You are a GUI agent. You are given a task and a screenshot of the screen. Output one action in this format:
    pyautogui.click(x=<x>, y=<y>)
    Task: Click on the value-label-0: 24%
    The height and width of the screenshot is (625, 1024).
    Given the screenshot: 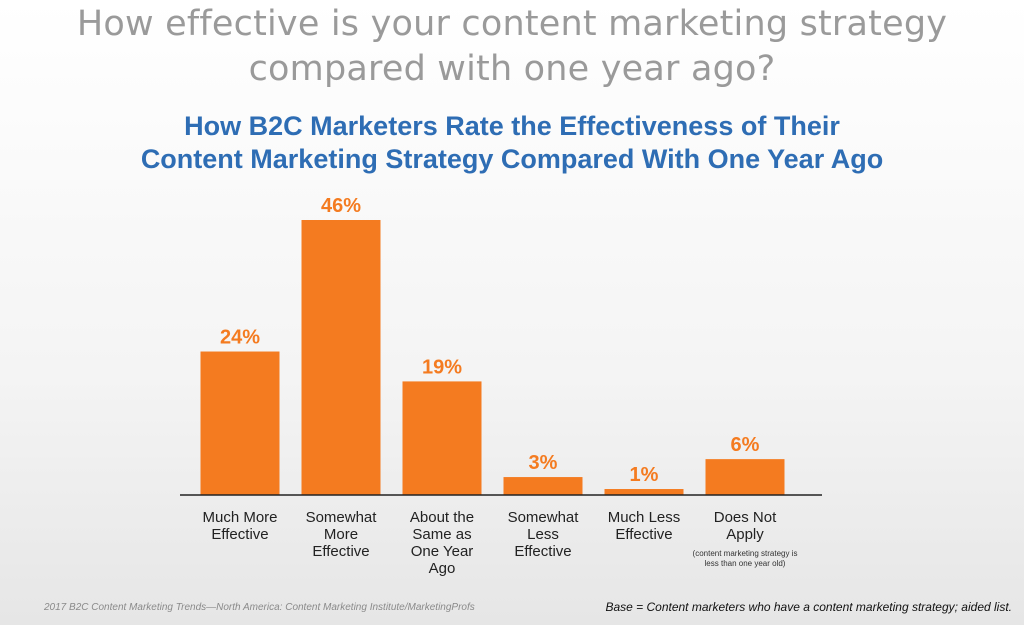 What is the action you would take?
    pyautogui.click(x=240, y=338)
    